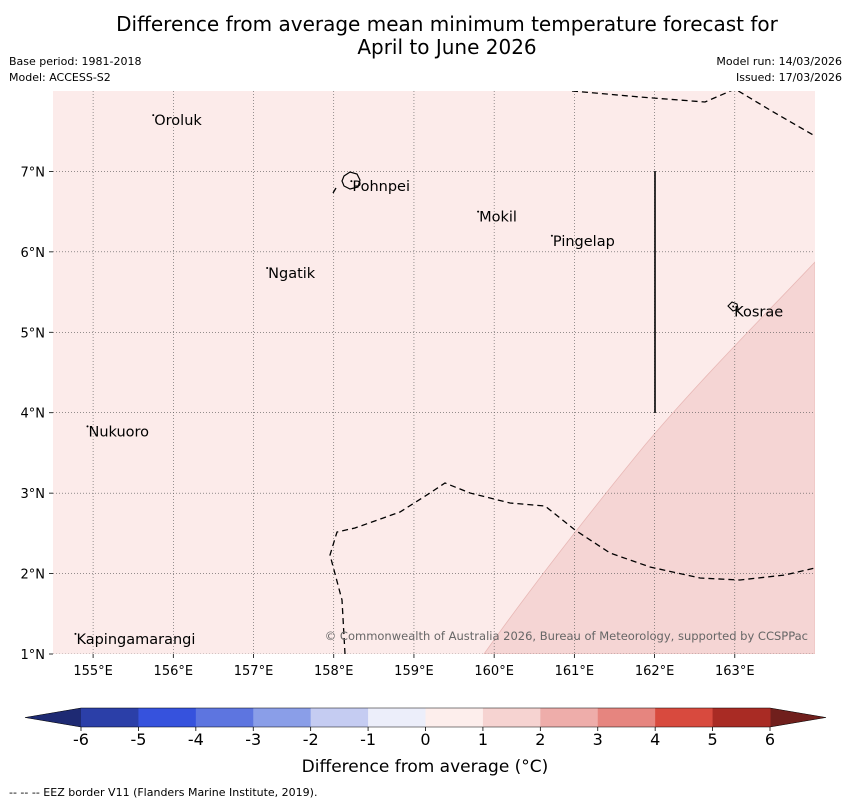 This screenshot has height=804, width=850. Describe the element at coordinates (81, 739) in the screenshot. I see `colorbar-tick-label: -6` at that location.